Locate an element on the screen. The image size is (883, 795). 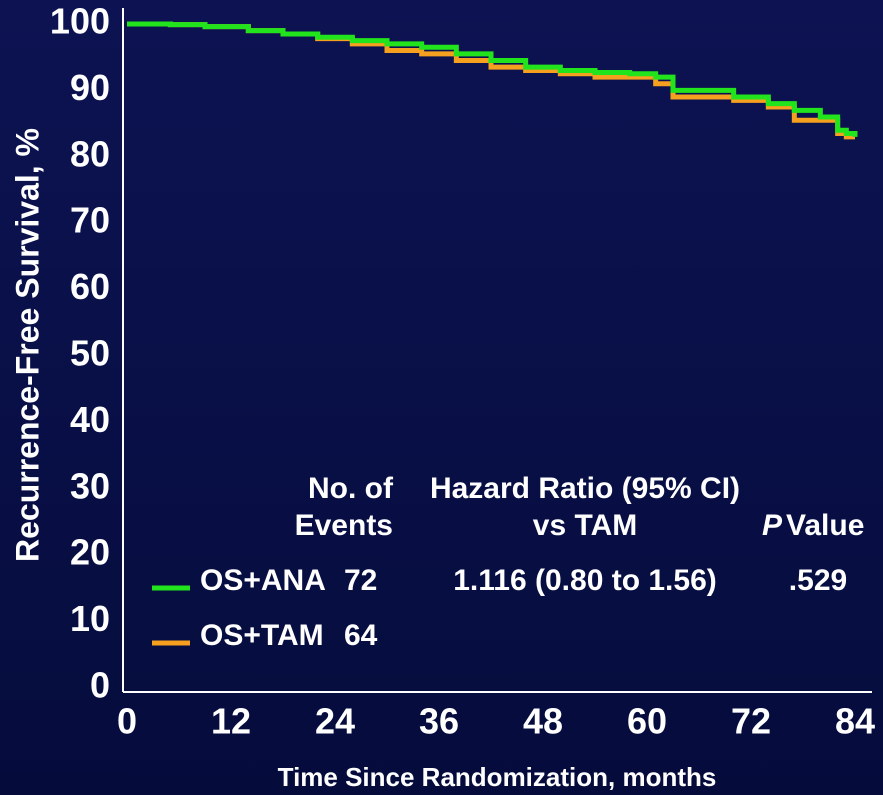
x-tick-label: 84 is located at coordinates (855, 721).